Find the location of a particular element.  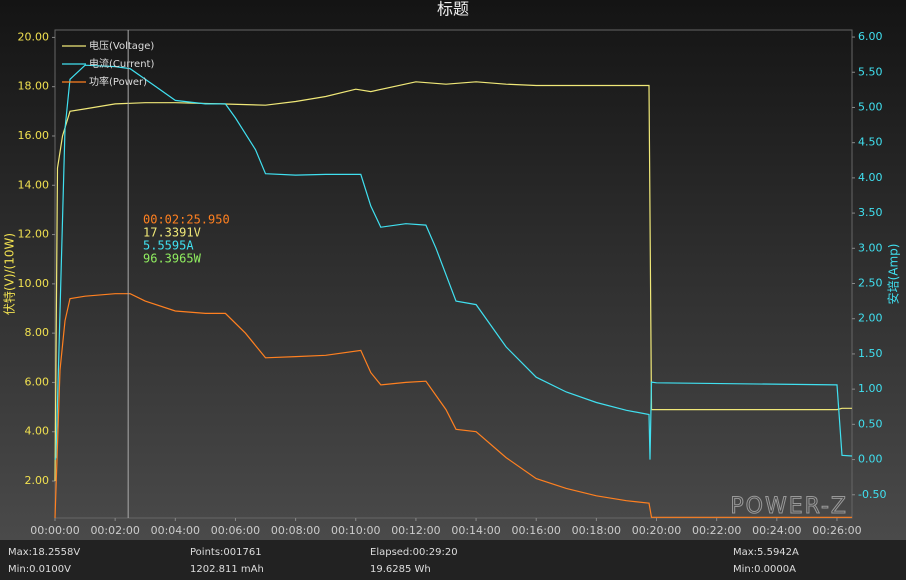

y-tick-label: 14.00 is located at coordinates (34, 184).